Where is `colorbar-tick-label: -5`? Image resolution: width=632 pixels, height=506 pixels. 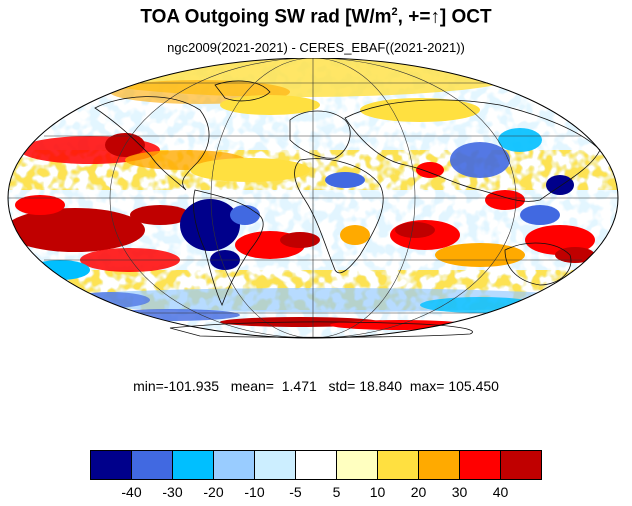
colorbar-tick-label: -5 is located at coordinates (295, 492).